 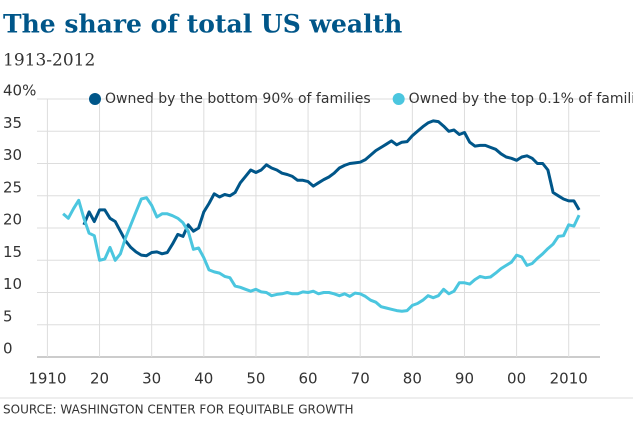 What do you see at coordinates (12, 220) in the screenshot?
I see `y-tick-label: 20` at bounding box center [12, 220].